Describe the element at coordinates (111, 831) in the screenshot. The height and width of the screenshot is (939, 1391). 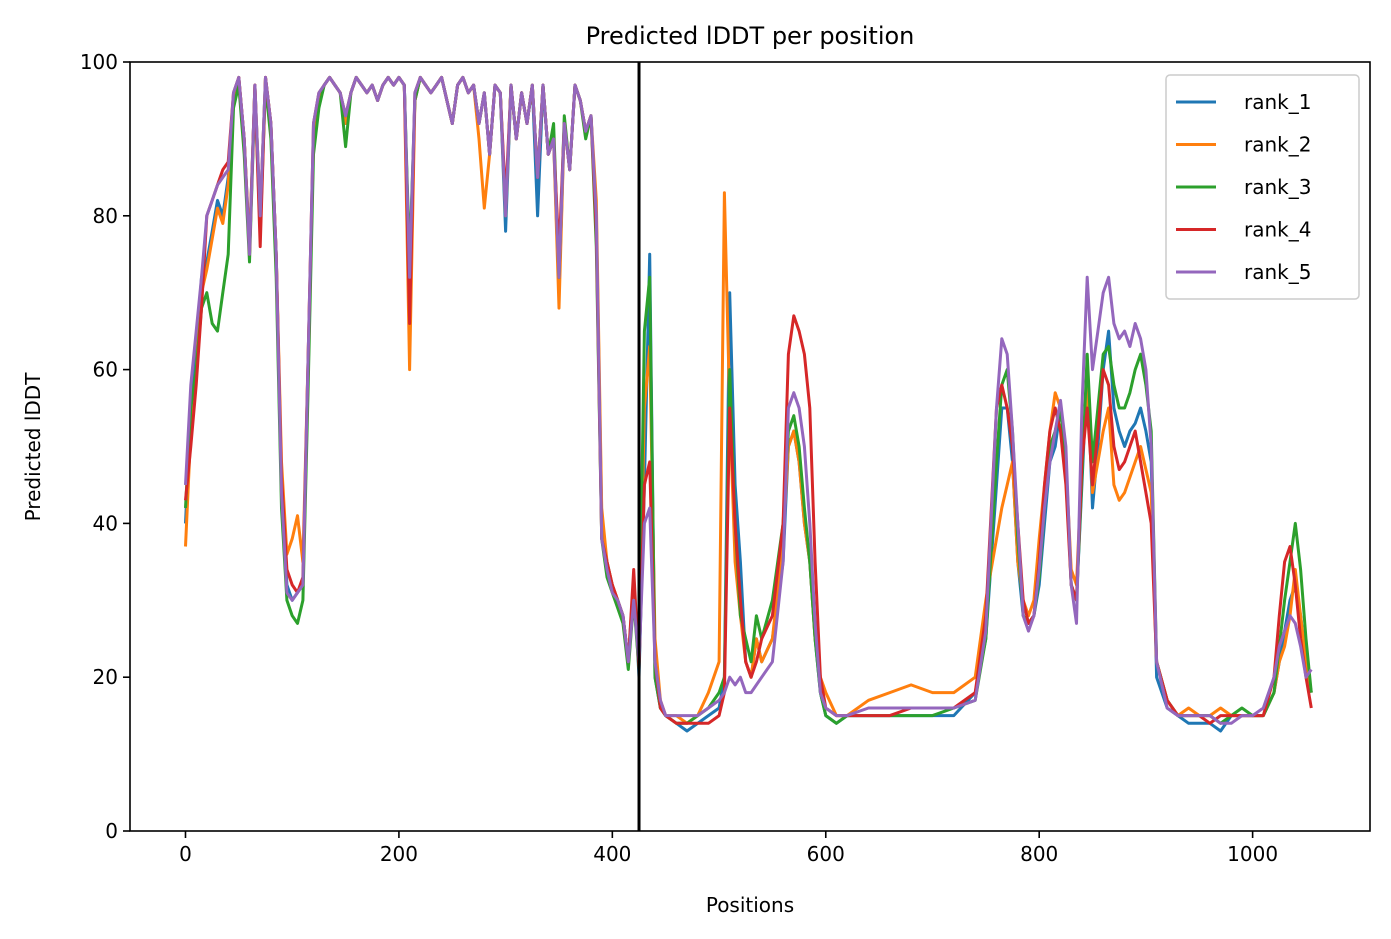
I see `y-tick-label: 0` at that location.